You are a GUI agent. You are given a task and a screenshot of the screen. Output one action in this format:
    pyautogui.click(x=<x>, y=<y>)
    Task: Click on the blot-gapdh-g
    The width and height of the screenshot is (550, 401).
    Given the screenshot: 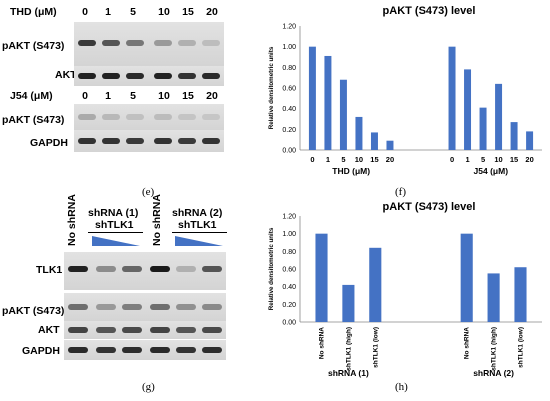 What is the action you would take?
    pyautogui.click(x=145, y=350)
    